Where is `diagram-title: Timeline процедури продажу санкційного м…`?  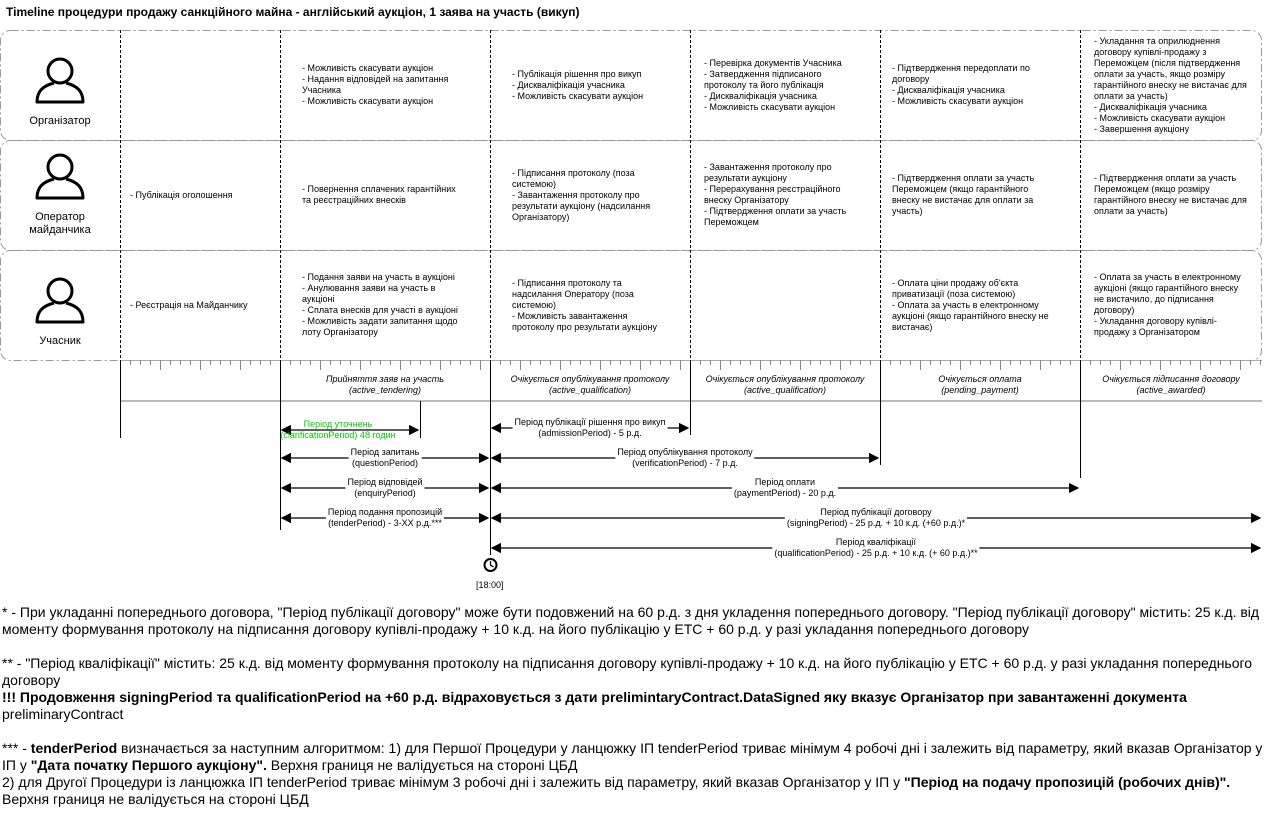
diagram-title: Timeline процедури продажу санкційного м… is located at coordinates (293, 12).